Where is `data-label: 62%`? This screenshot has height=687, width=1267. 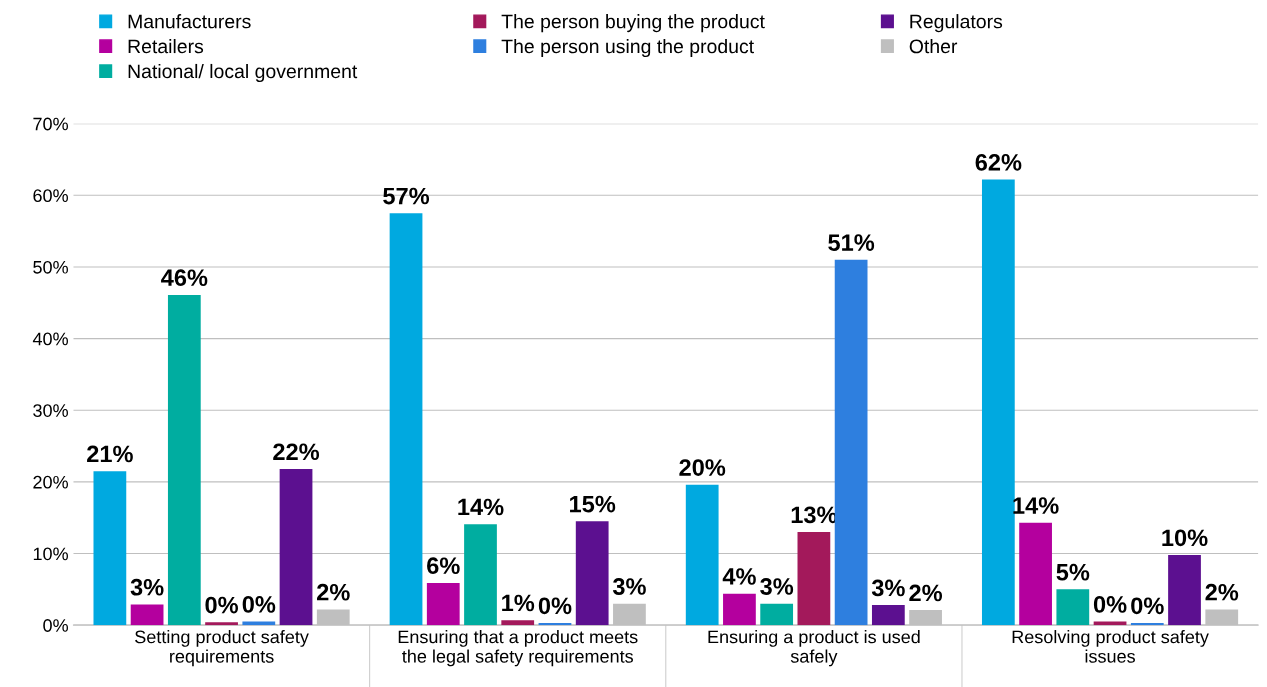 data-label: 62% is located at coordinates (998, 162).